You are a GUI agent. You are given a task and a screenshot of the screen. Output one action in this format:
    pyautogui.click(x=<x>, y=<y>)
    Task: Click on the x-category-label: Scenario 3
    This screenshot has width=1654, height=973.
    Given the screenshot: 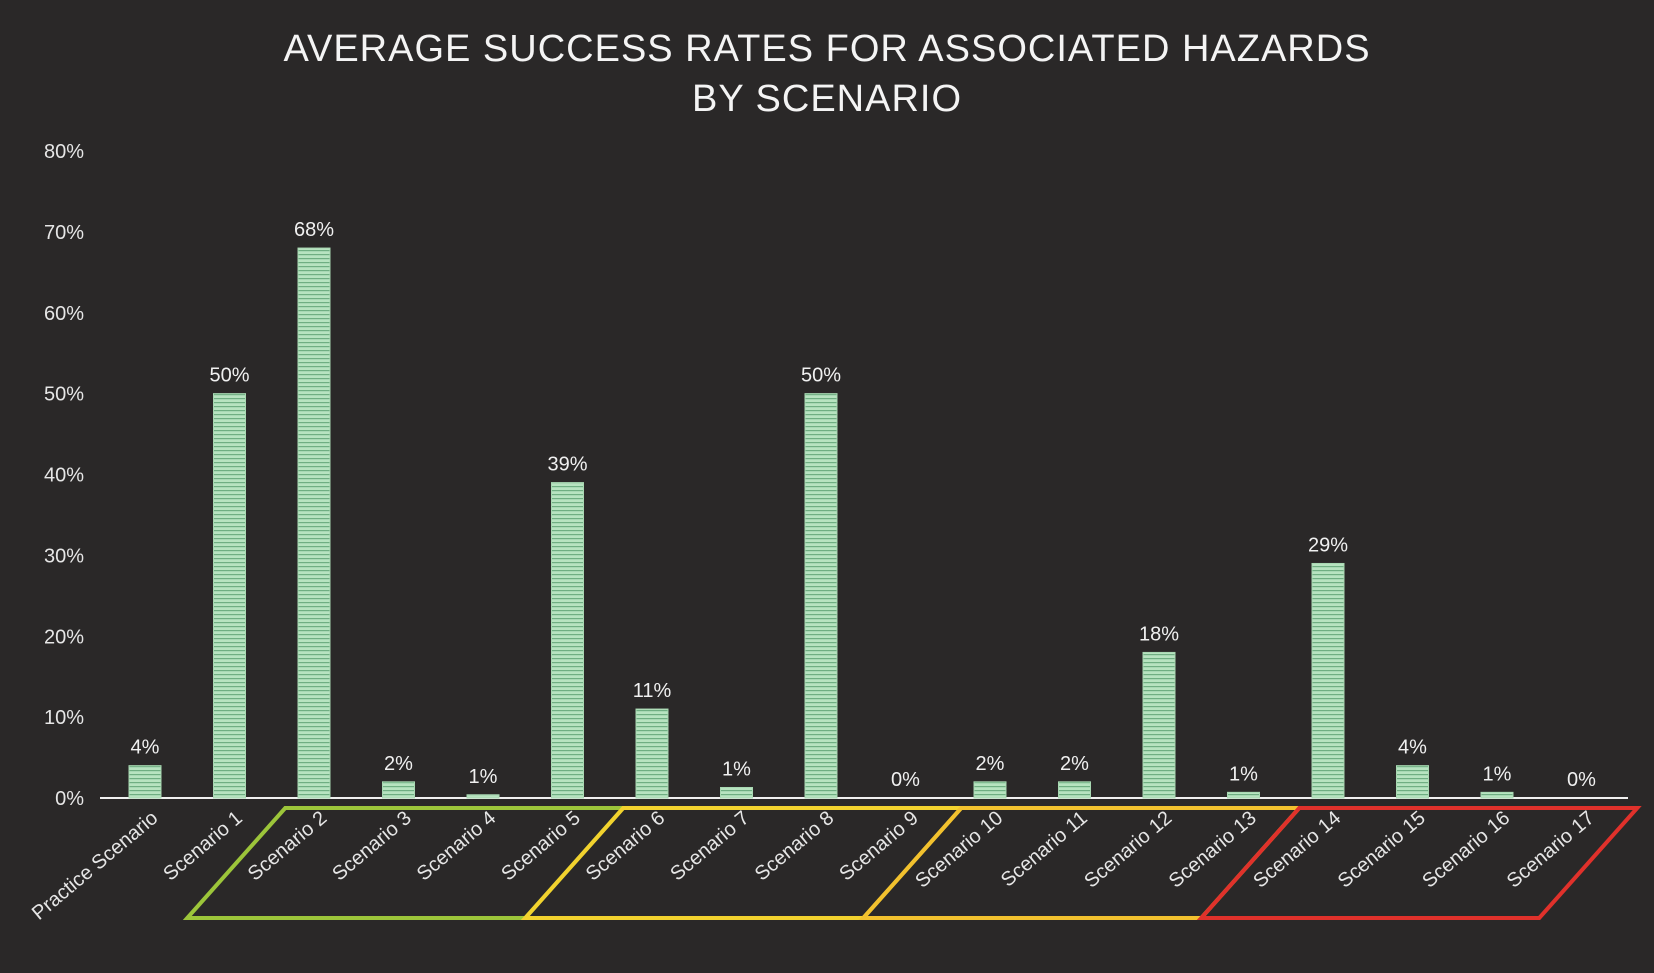 What is the action you would take?
    pyautogui.click(x=371, y=846)
    